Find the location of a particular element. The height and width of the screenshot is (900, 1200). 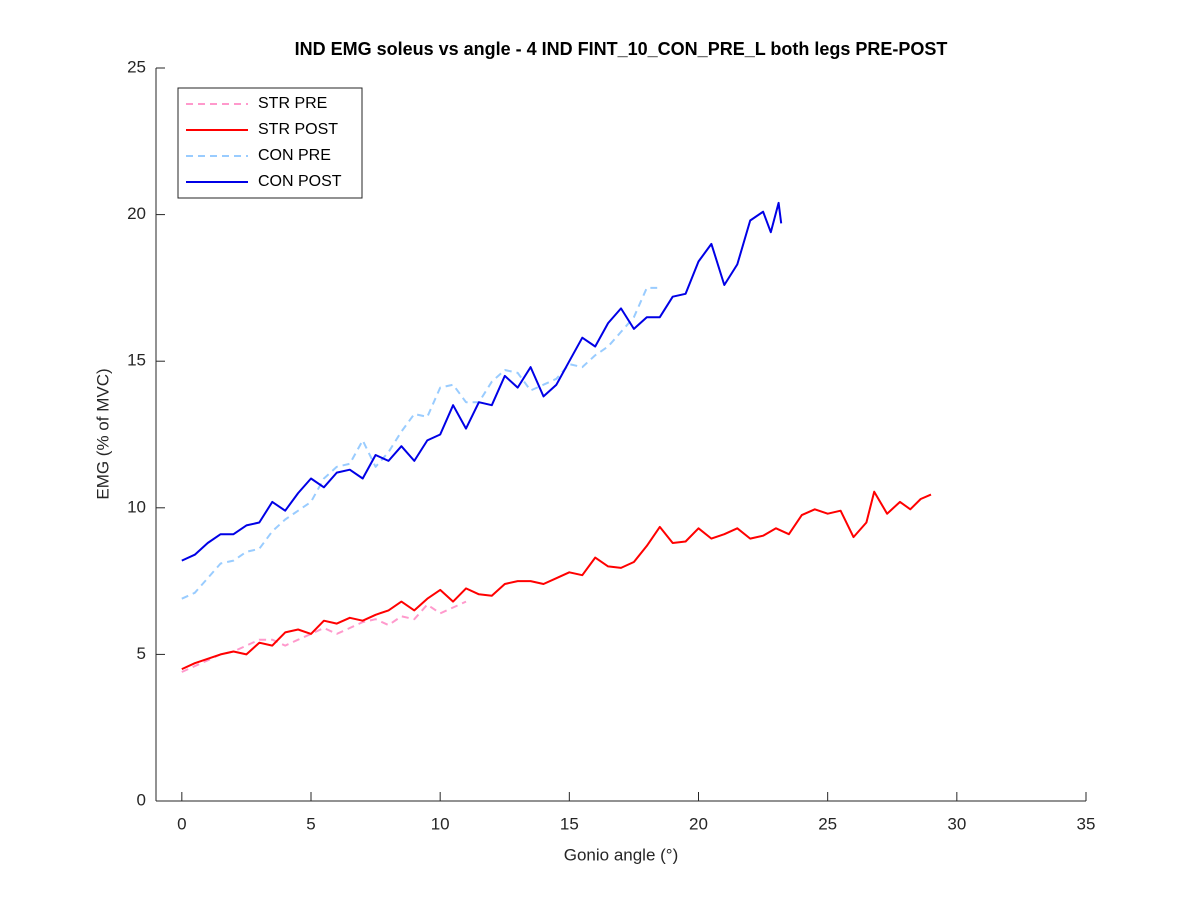

x-tick-label: 10 is located at coordinates (440, 823).